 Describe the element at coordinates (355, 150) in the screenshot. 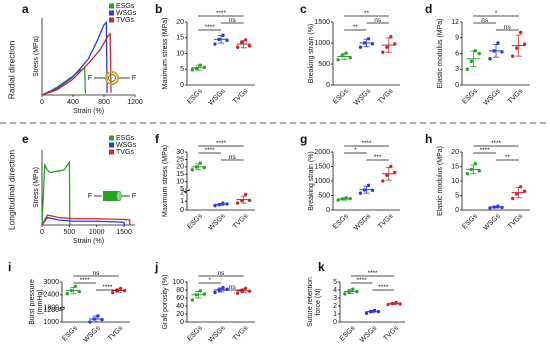

I see `significance-label: *` at that location.